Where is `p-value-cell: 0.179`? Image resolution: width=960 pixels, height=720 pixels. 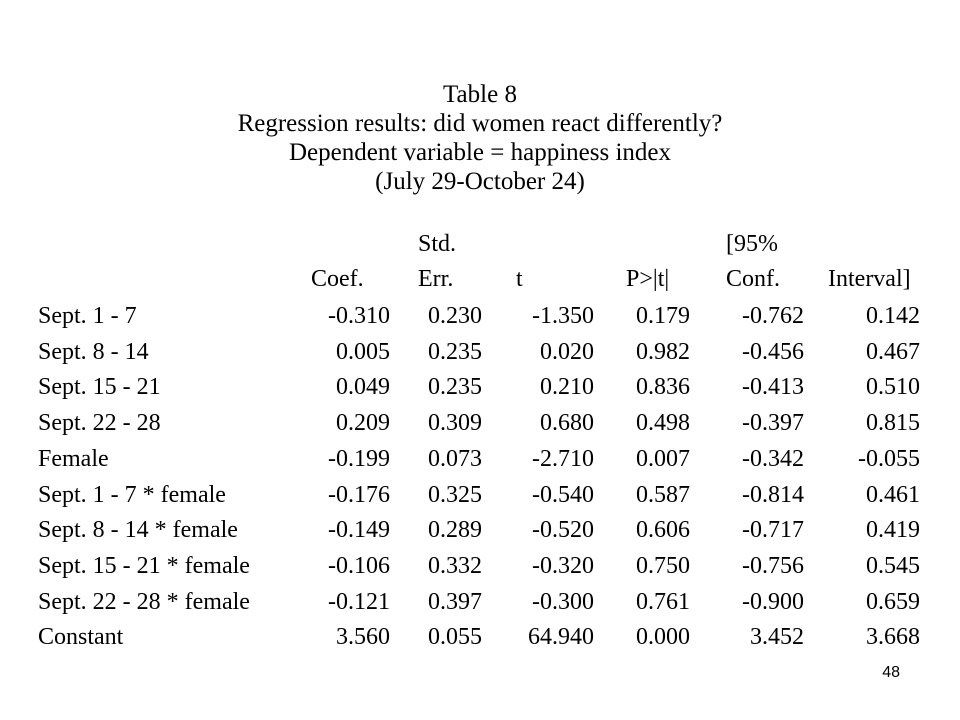 p-value-cell: 0.179 is located at coordinates (663, 316).